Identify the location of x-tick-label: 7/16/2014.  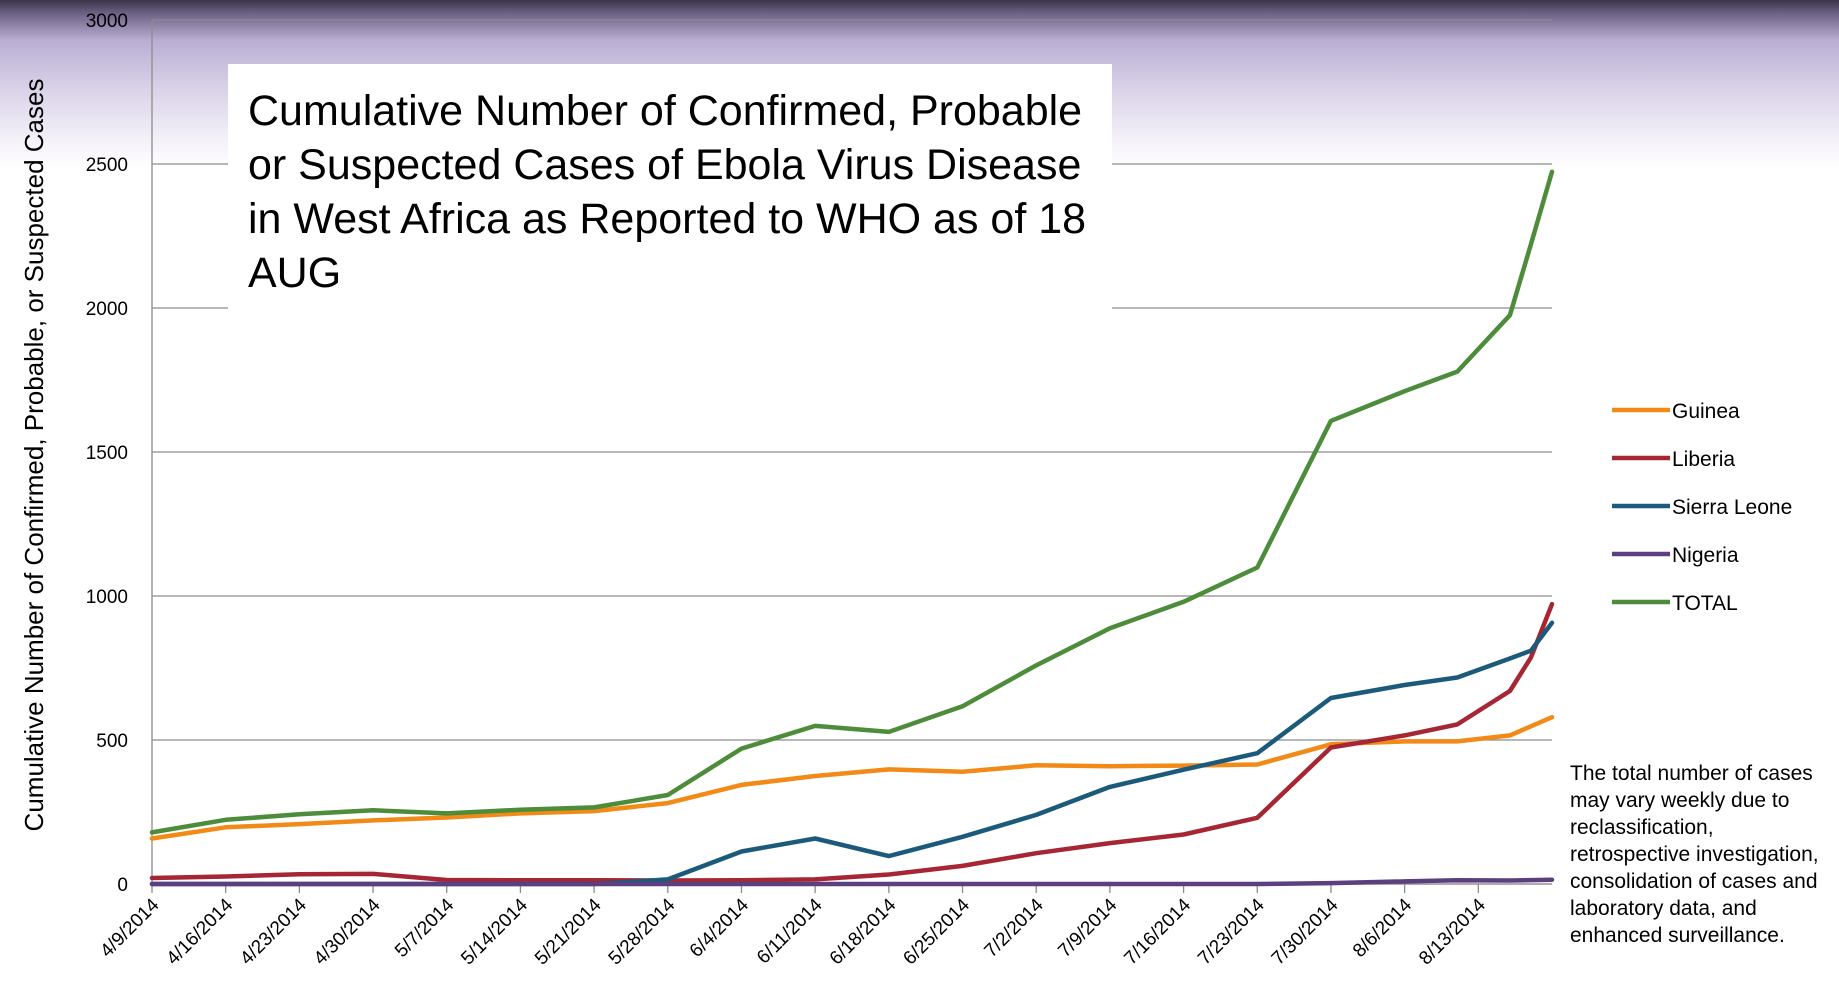
(1157, 931).